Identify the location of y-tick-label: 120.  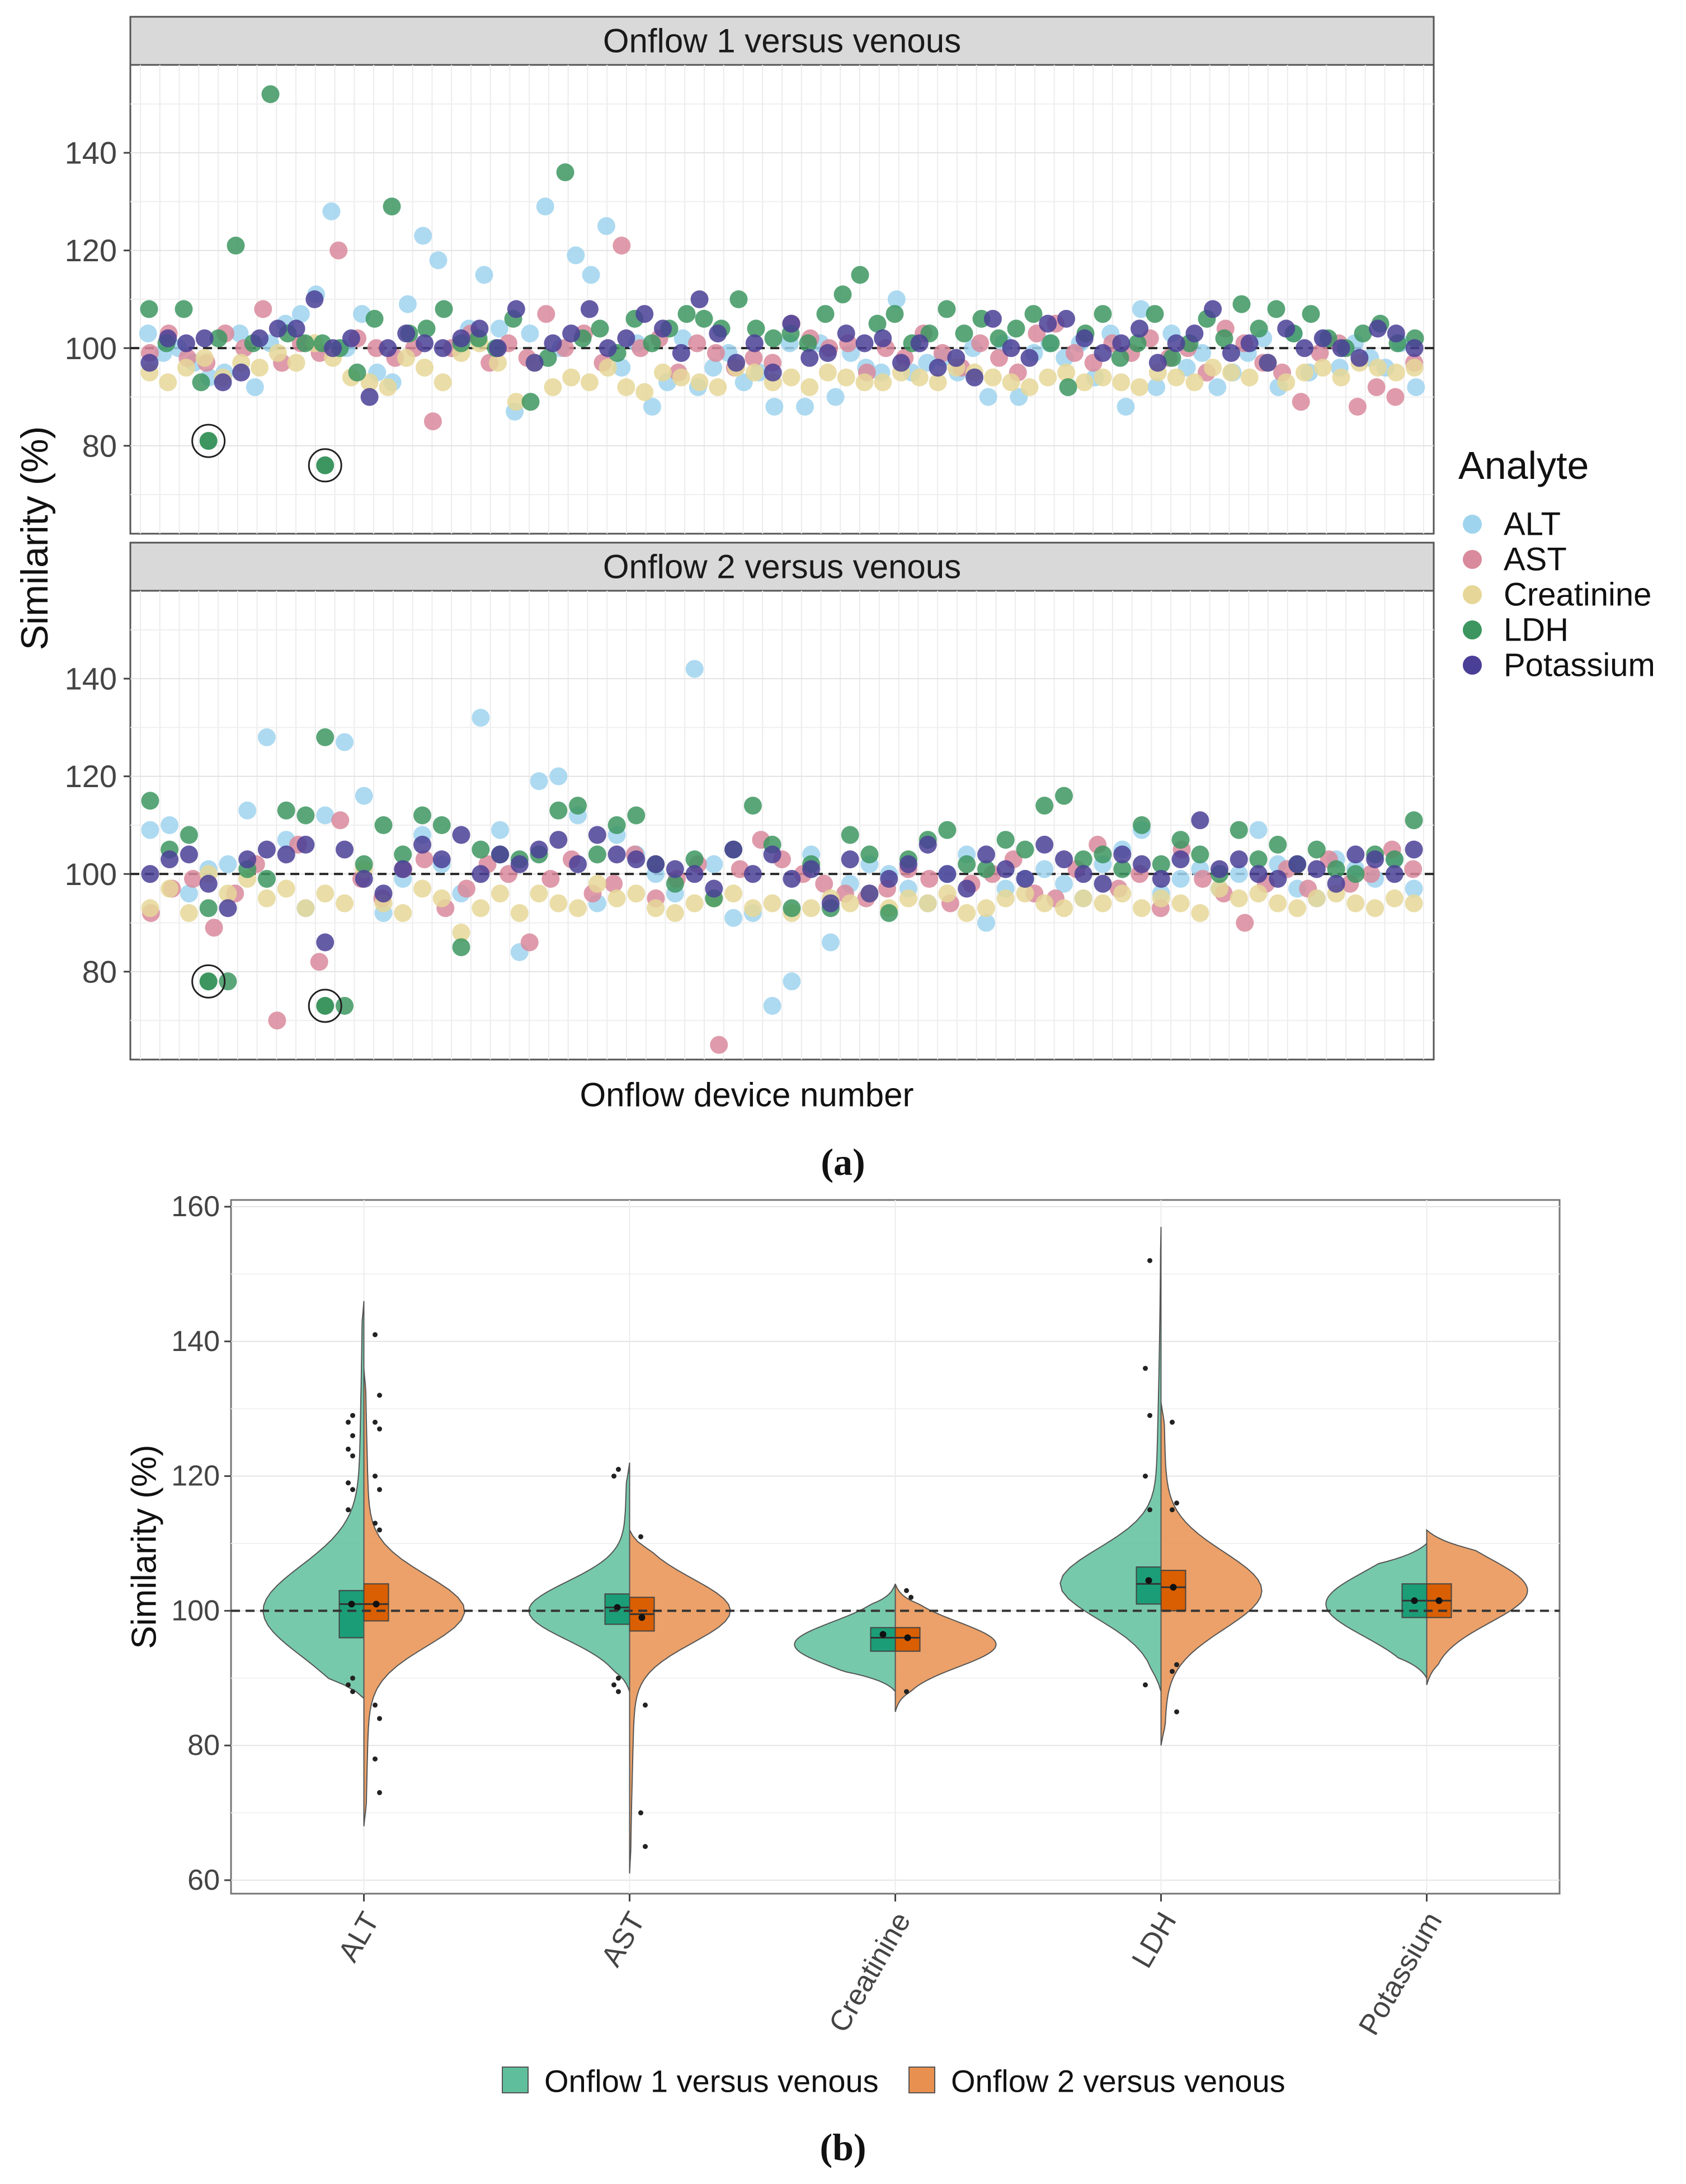
(91, 251).